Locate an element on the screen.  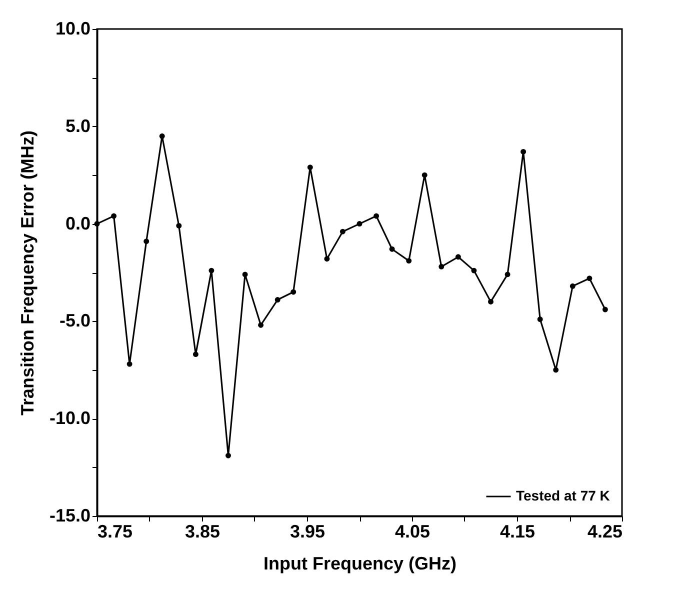
x-tick-label: 3.75 is located at coordinates (115, 532).